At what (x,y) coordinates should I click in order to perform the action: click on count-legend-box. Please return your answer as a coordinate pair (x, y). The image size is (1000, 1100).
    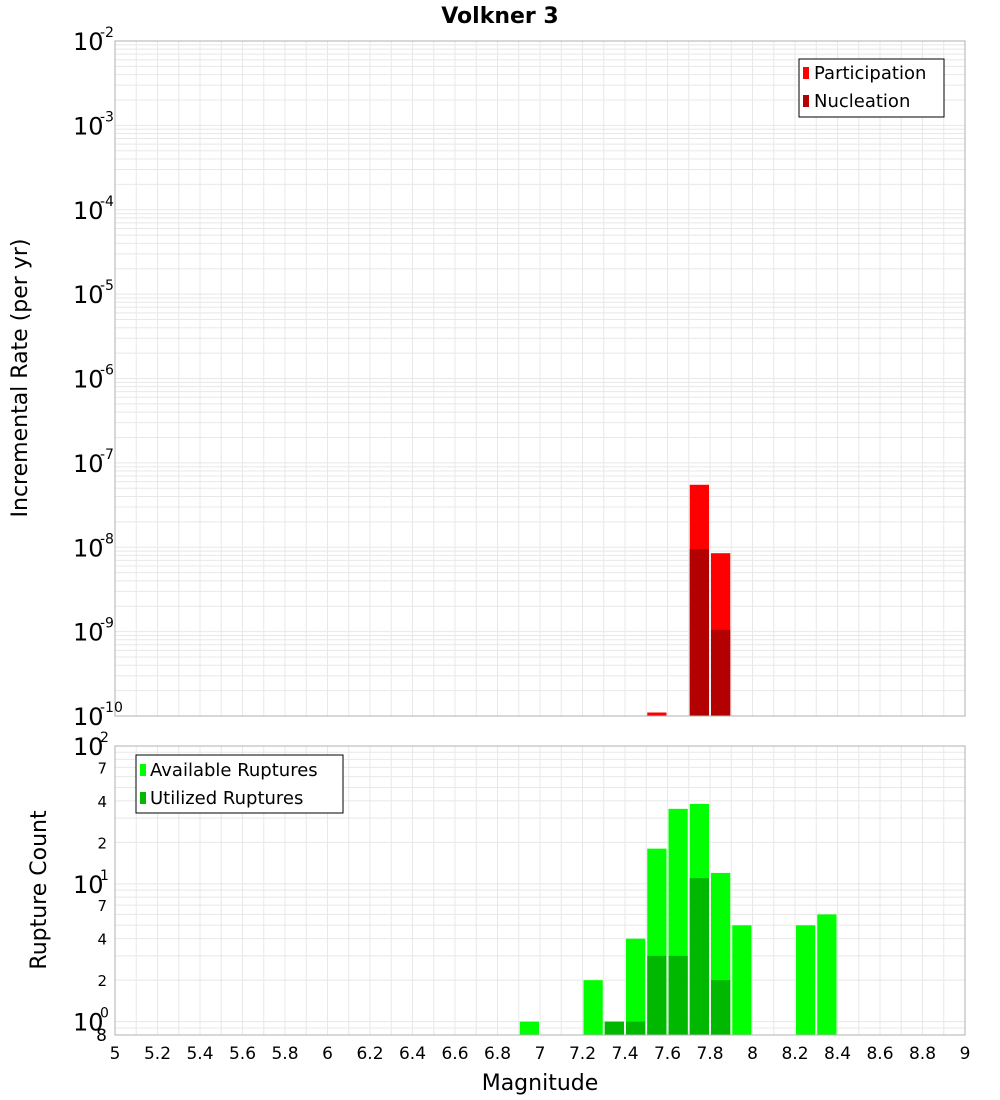
    Looking at the image, I should click on (239, 784).